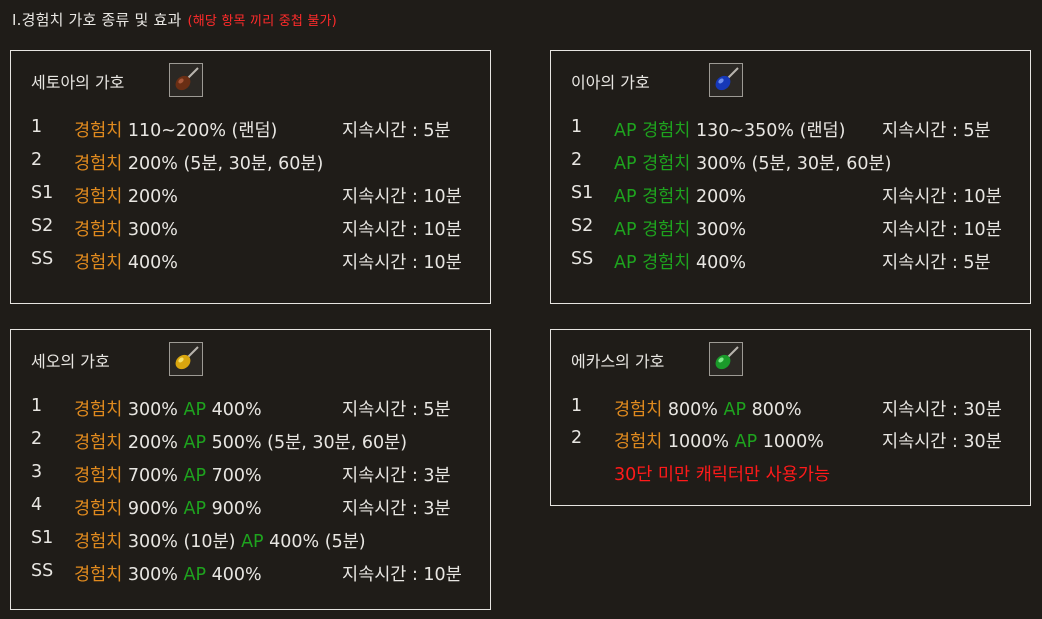 This screenshot has height=619, width=1042. I want to click on list-item: 4 경험치 900% AP 900% 지속시간 : 3분, so click(251, 507).